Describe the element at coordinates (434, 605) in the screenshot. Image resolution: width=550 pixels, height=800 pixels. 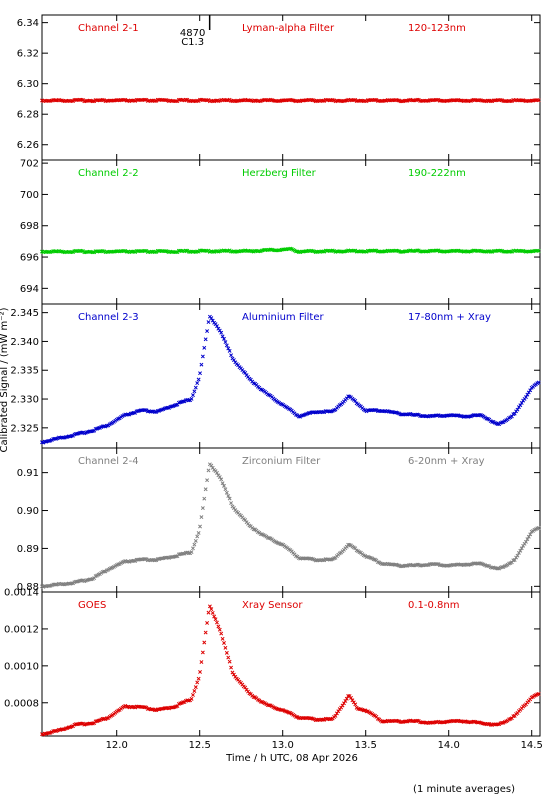
I see `panel-band-label: 0.1-0.8nm` at that location.